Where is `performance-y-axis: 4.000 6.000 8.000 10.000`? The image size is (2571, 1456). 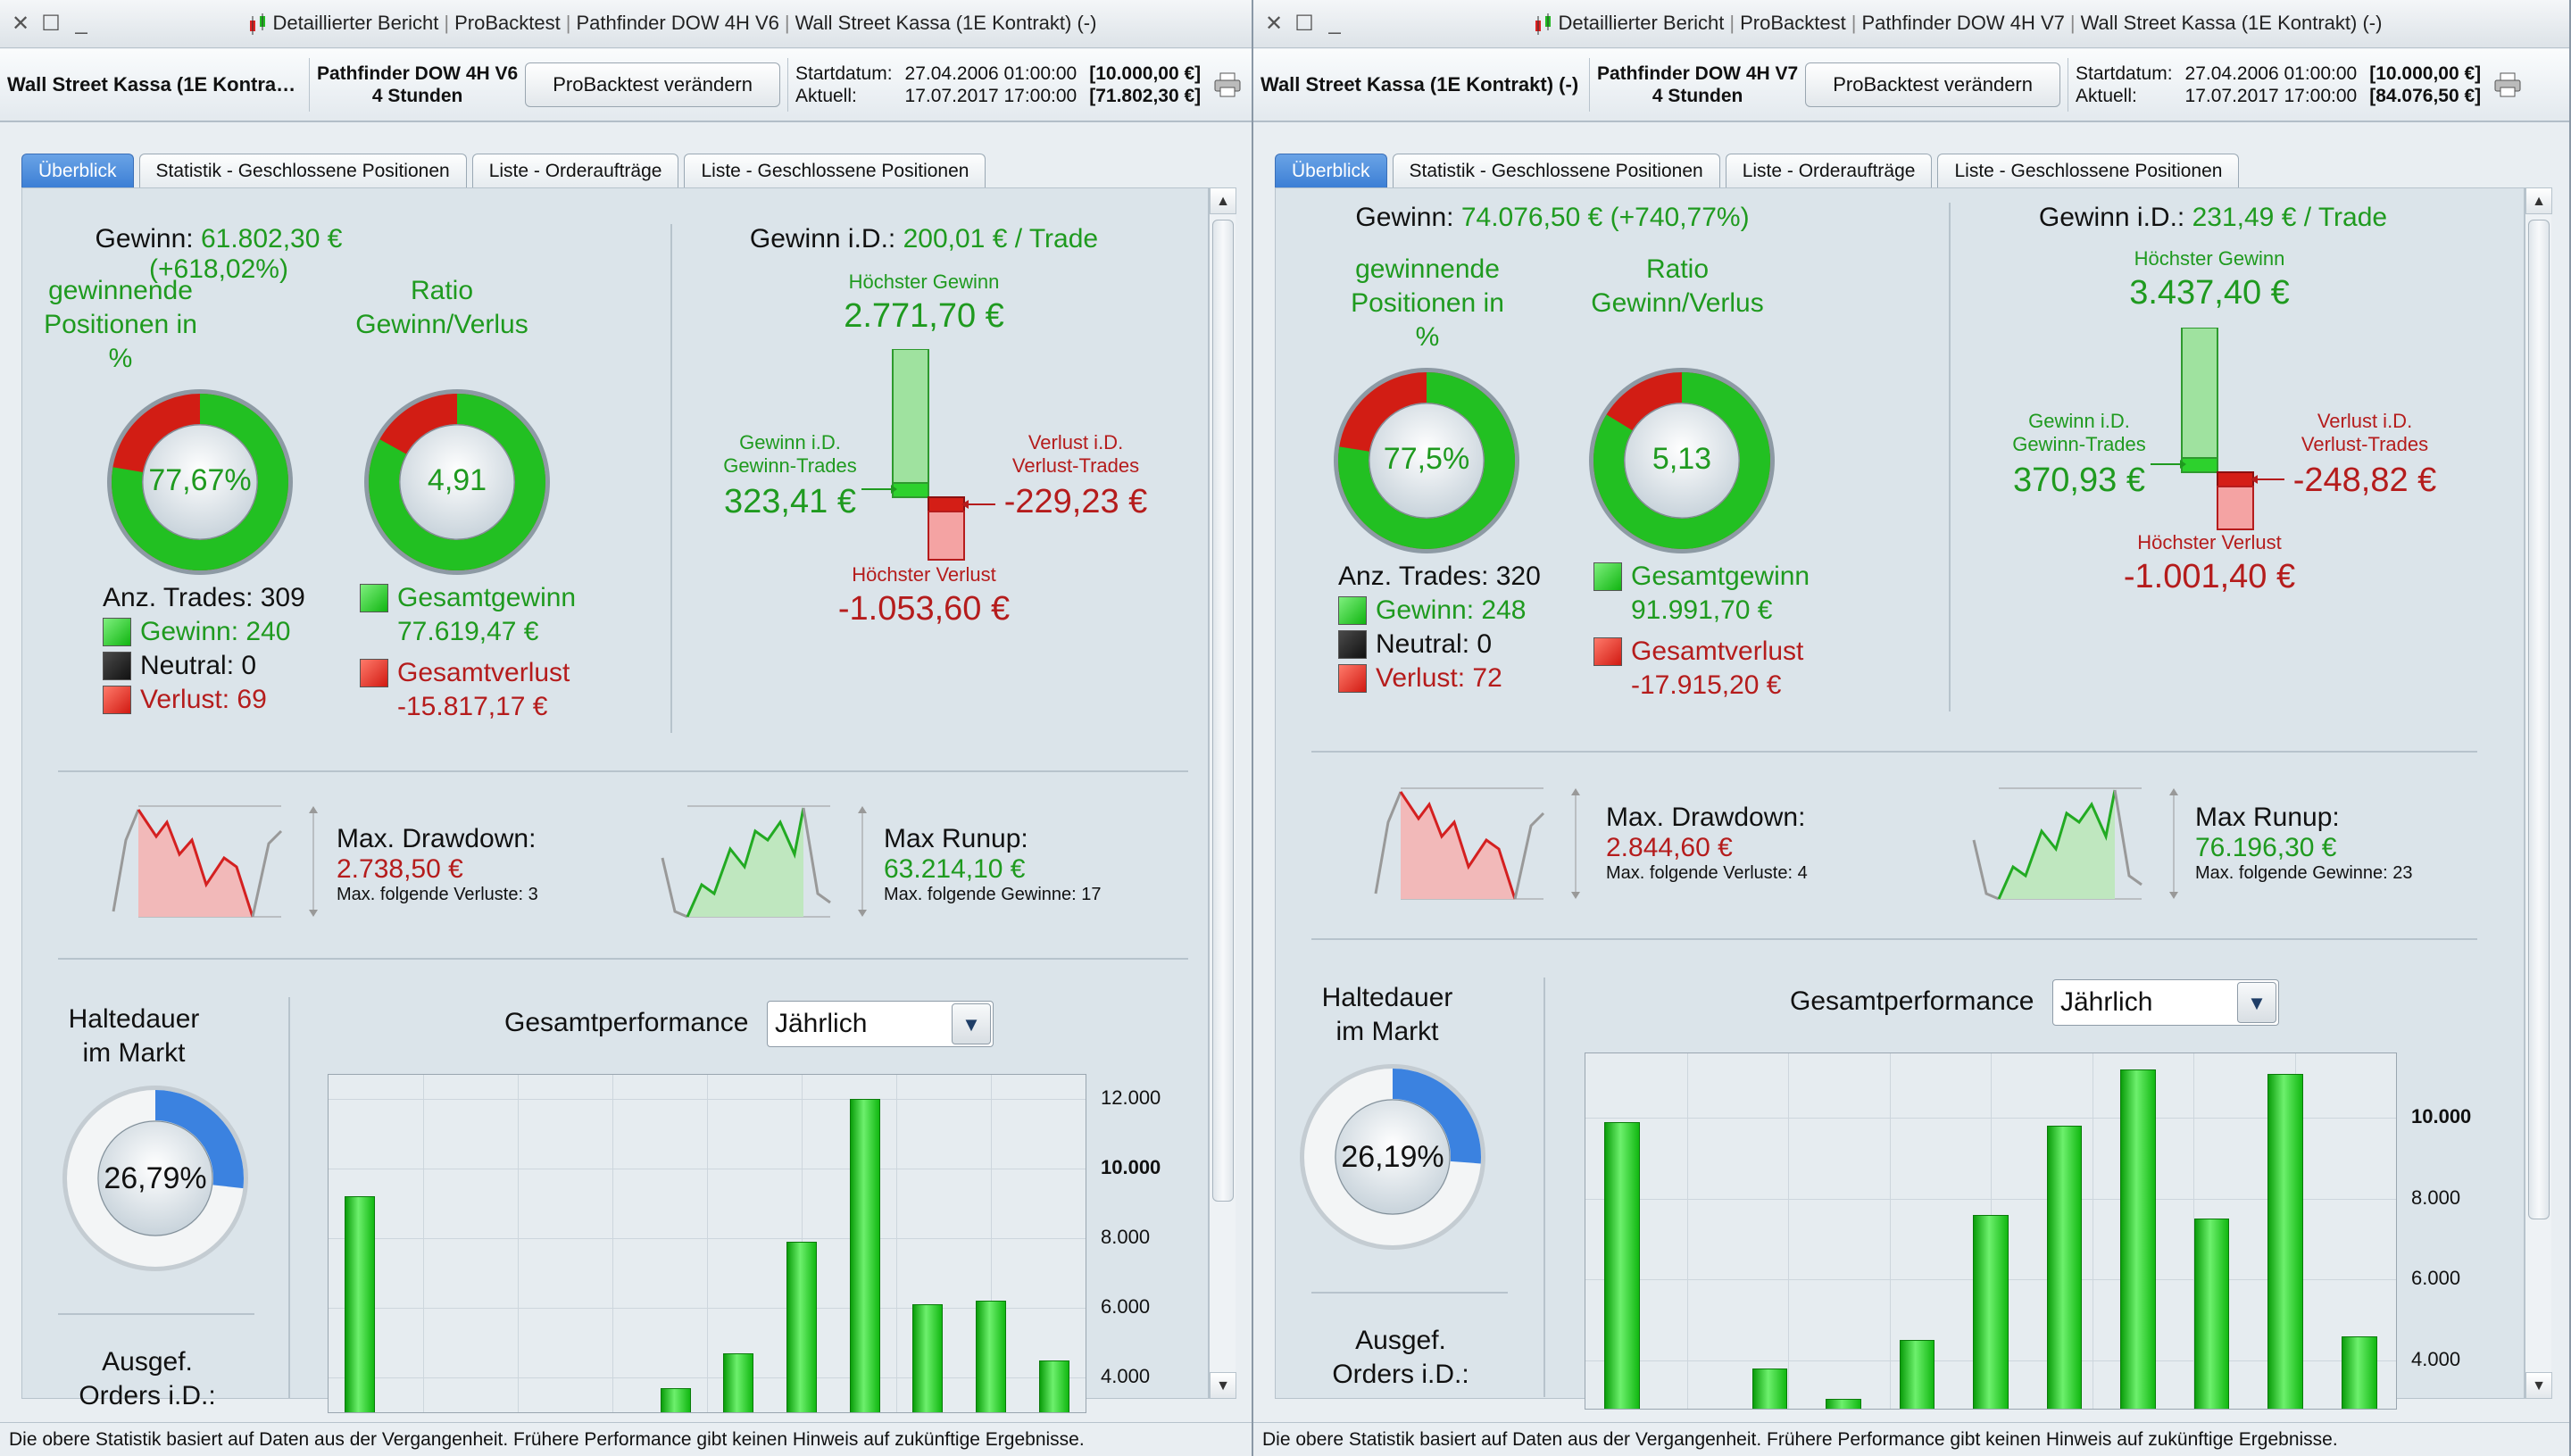
performance-y-axis: 4.000 6.000 8.000 10.000 is located at coordinates (2453, 1231).